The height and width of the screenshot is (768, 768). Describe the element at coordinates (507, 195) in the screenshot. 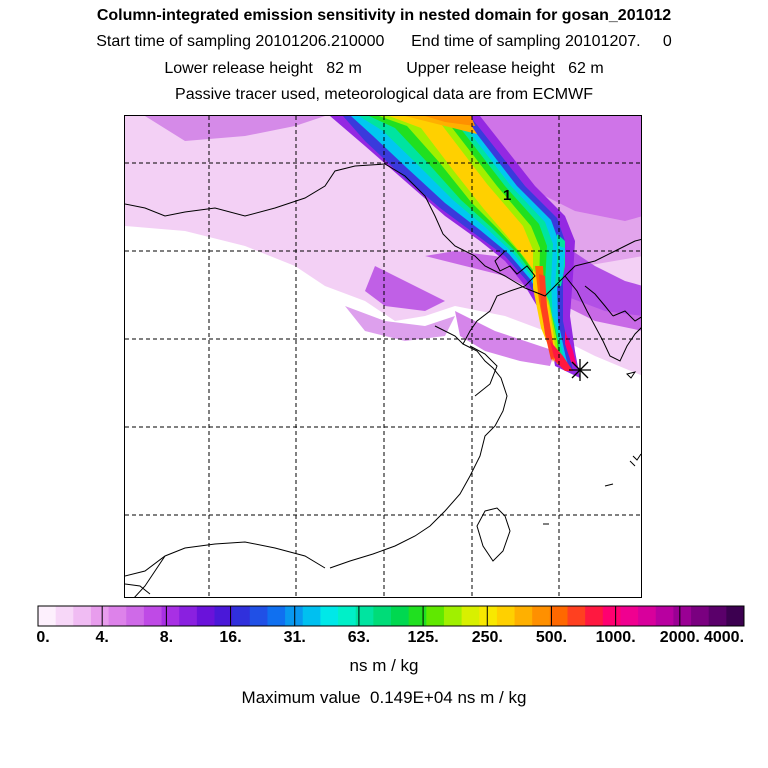

I see `cluster-label: 1` at that location.